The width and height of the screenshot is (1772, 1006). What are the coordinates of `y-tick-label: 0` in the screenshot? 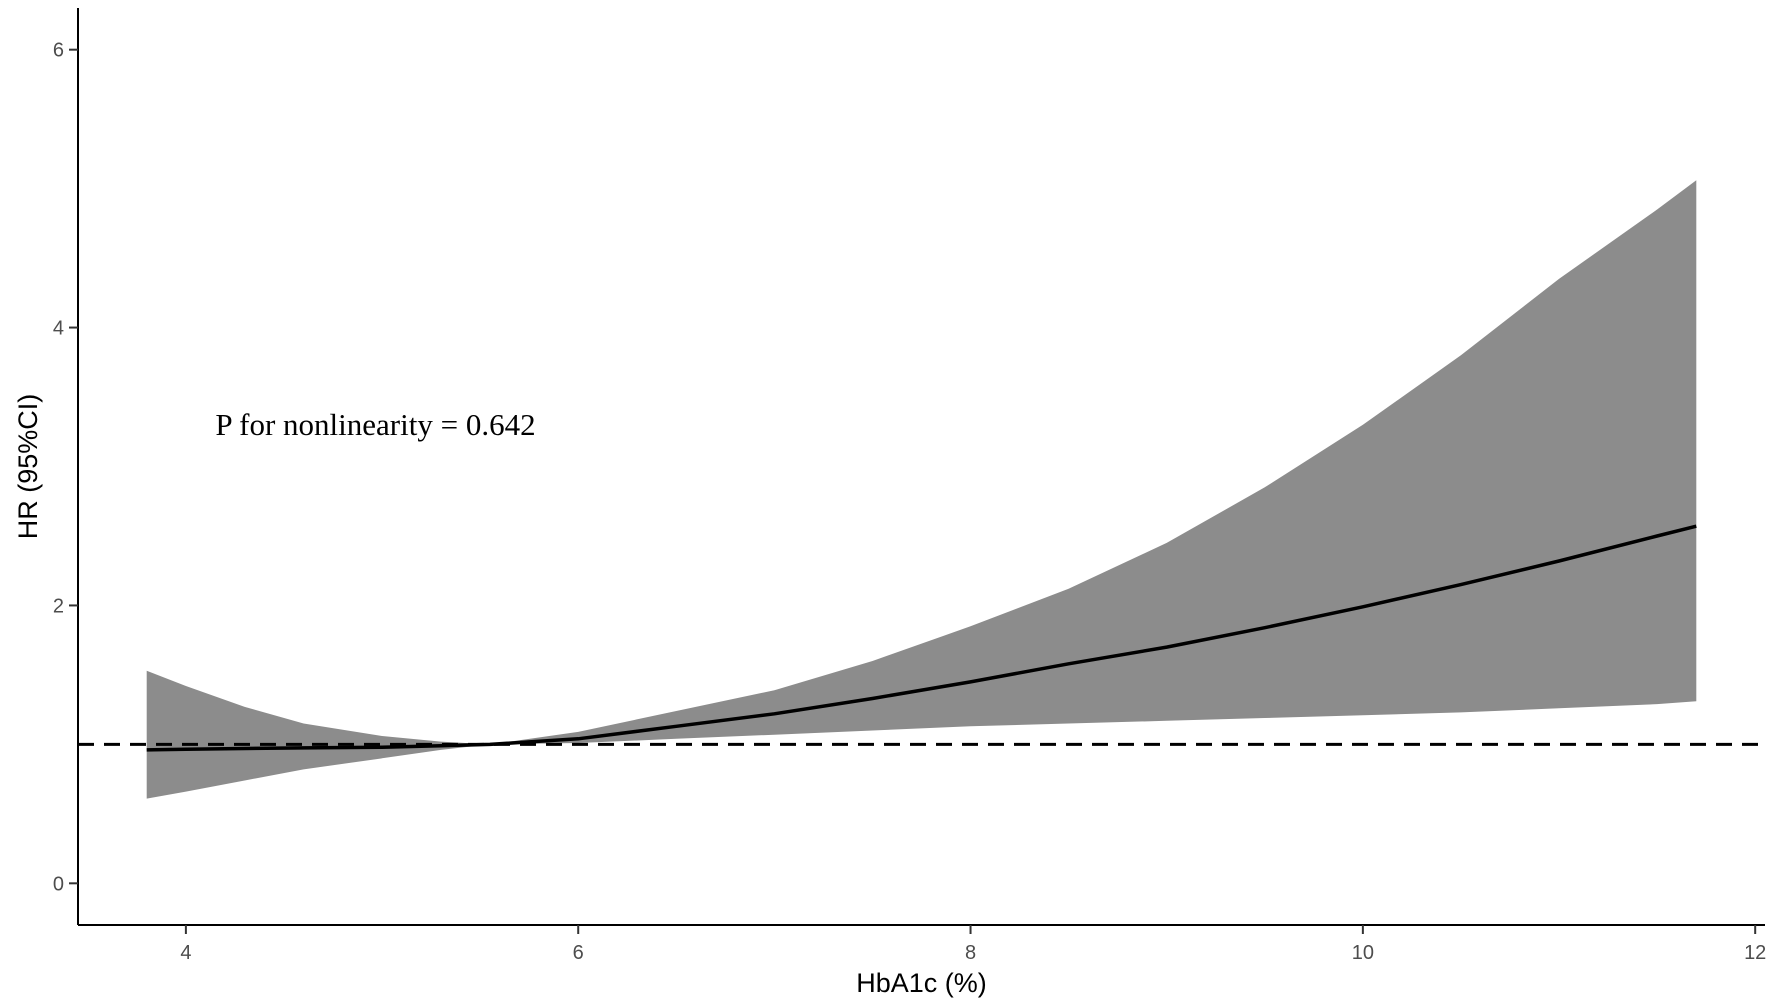 It's located at (58, 884).